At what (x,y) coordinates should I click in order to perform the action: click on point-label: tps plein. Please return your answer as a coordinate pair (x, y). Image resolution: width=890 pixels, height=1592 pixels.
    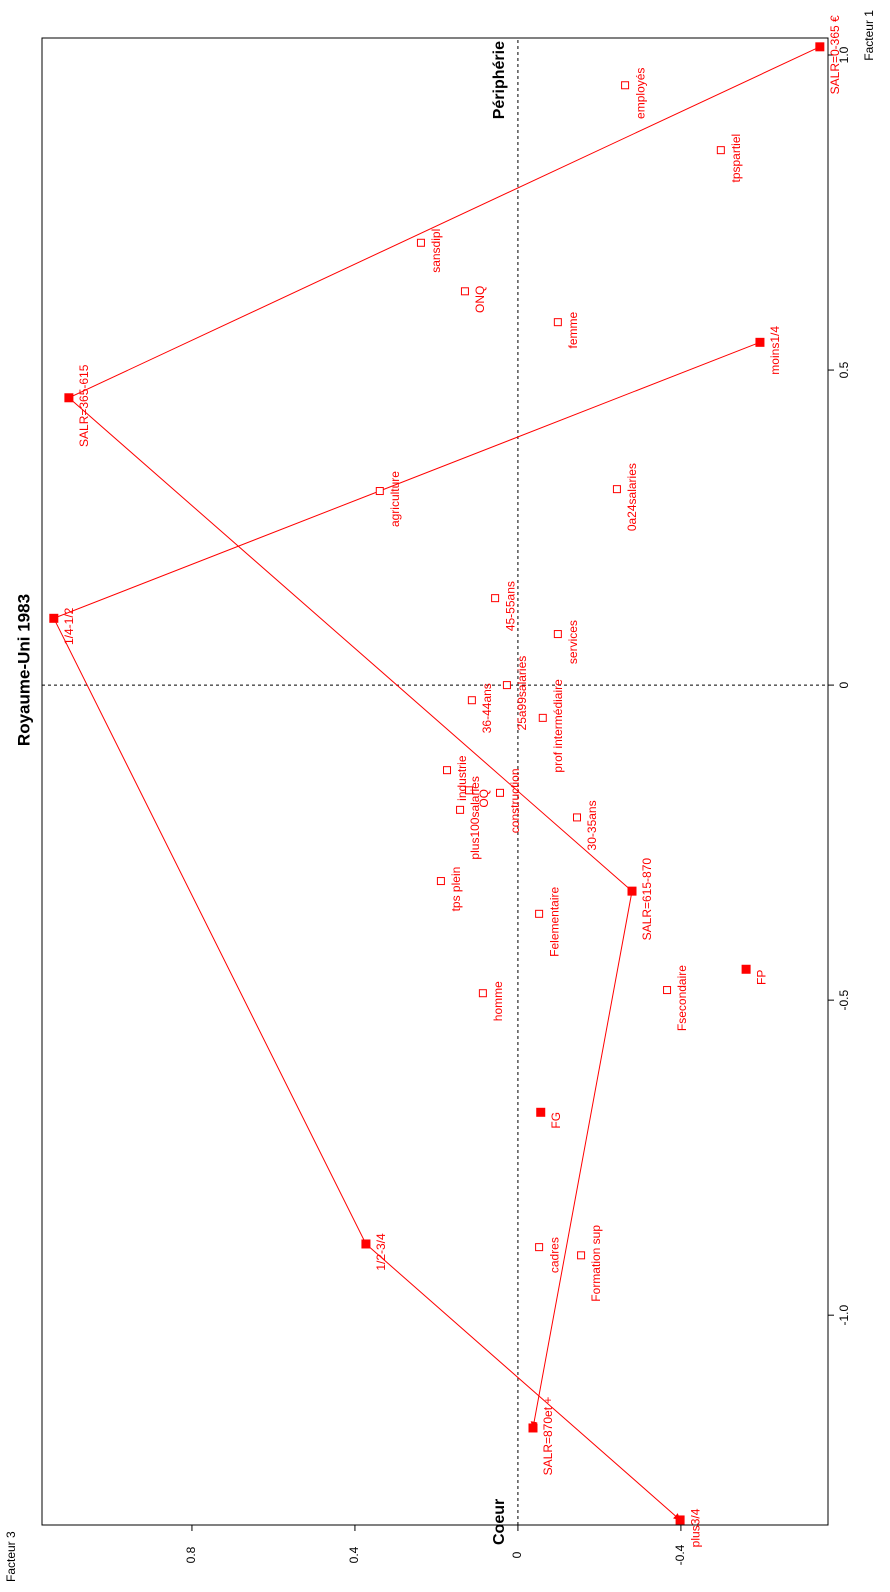
    Looking at the image, I should click on (456, 889).